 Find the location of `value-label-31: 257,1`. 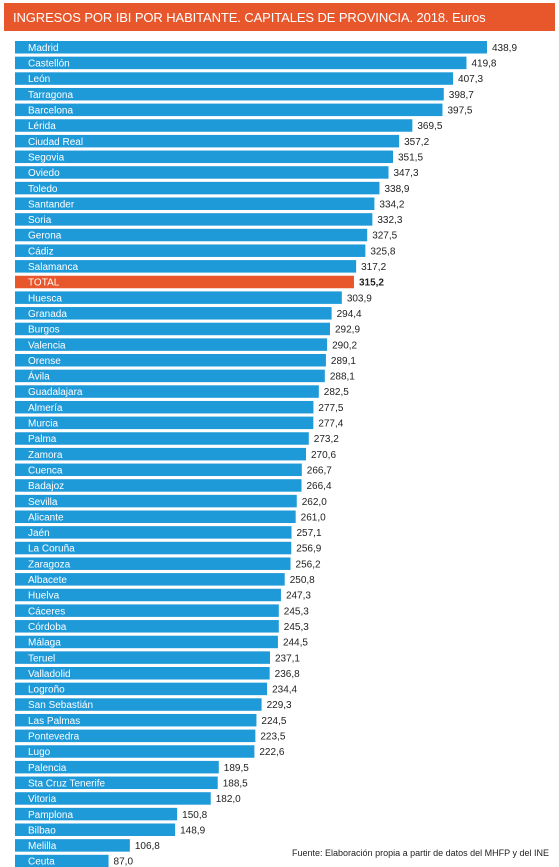

value-label-31: 257,1 is located at coordinates (308, 533).